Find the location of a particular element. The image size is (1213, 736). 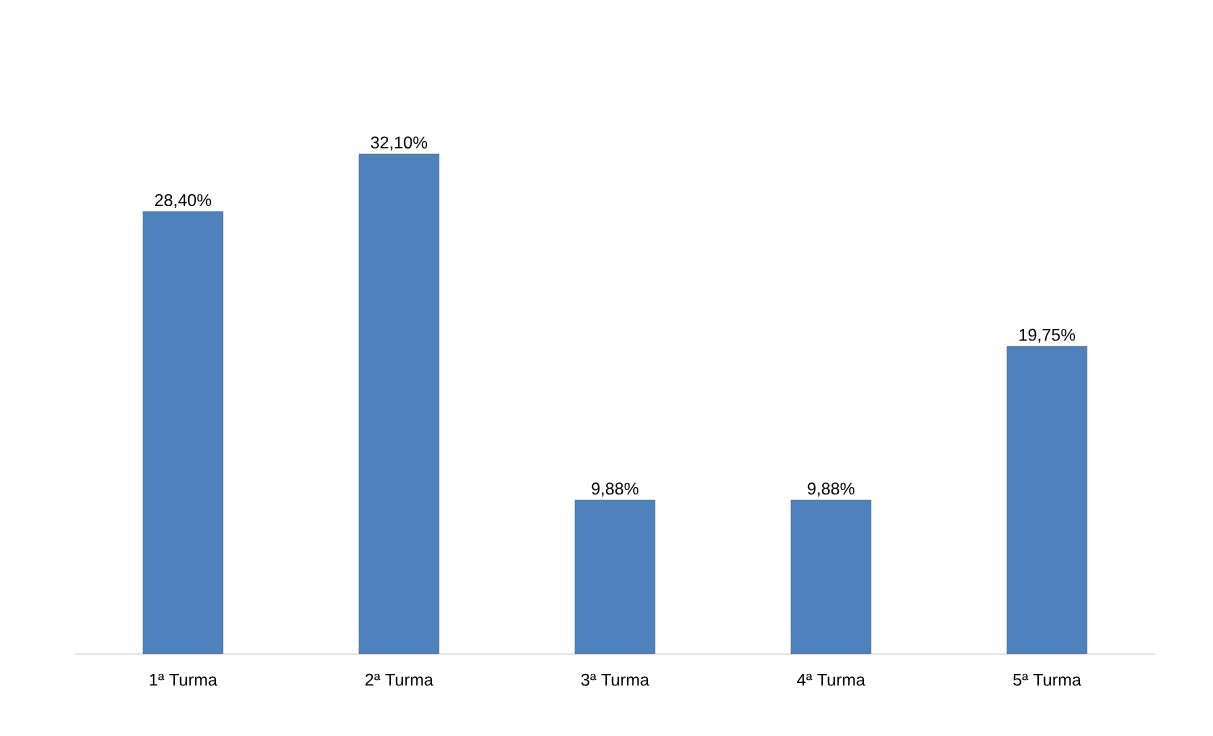

data-label: 28,40% is located at coordinates (183, 201).